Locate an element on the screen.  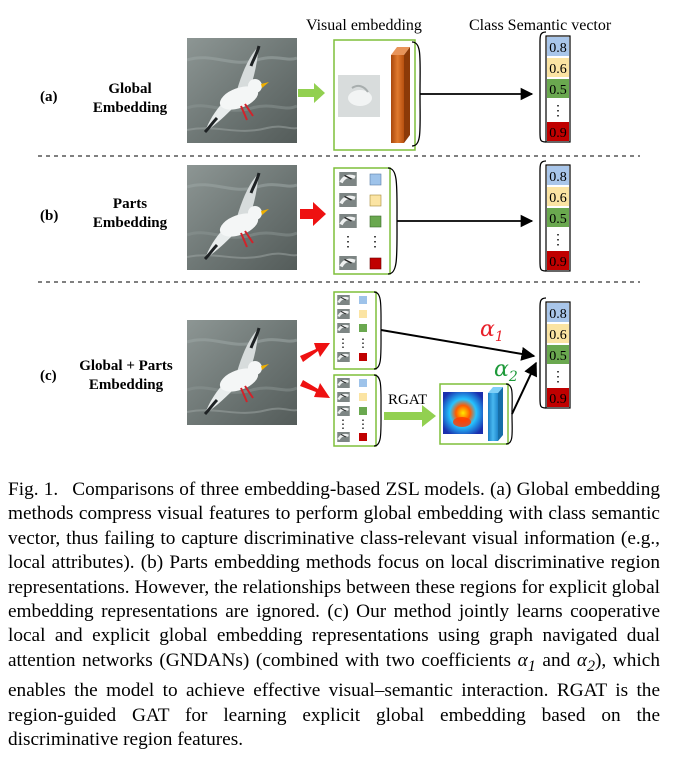
row-c-lower-ellipsis: ⋮ is located at coordinates (343, 424).